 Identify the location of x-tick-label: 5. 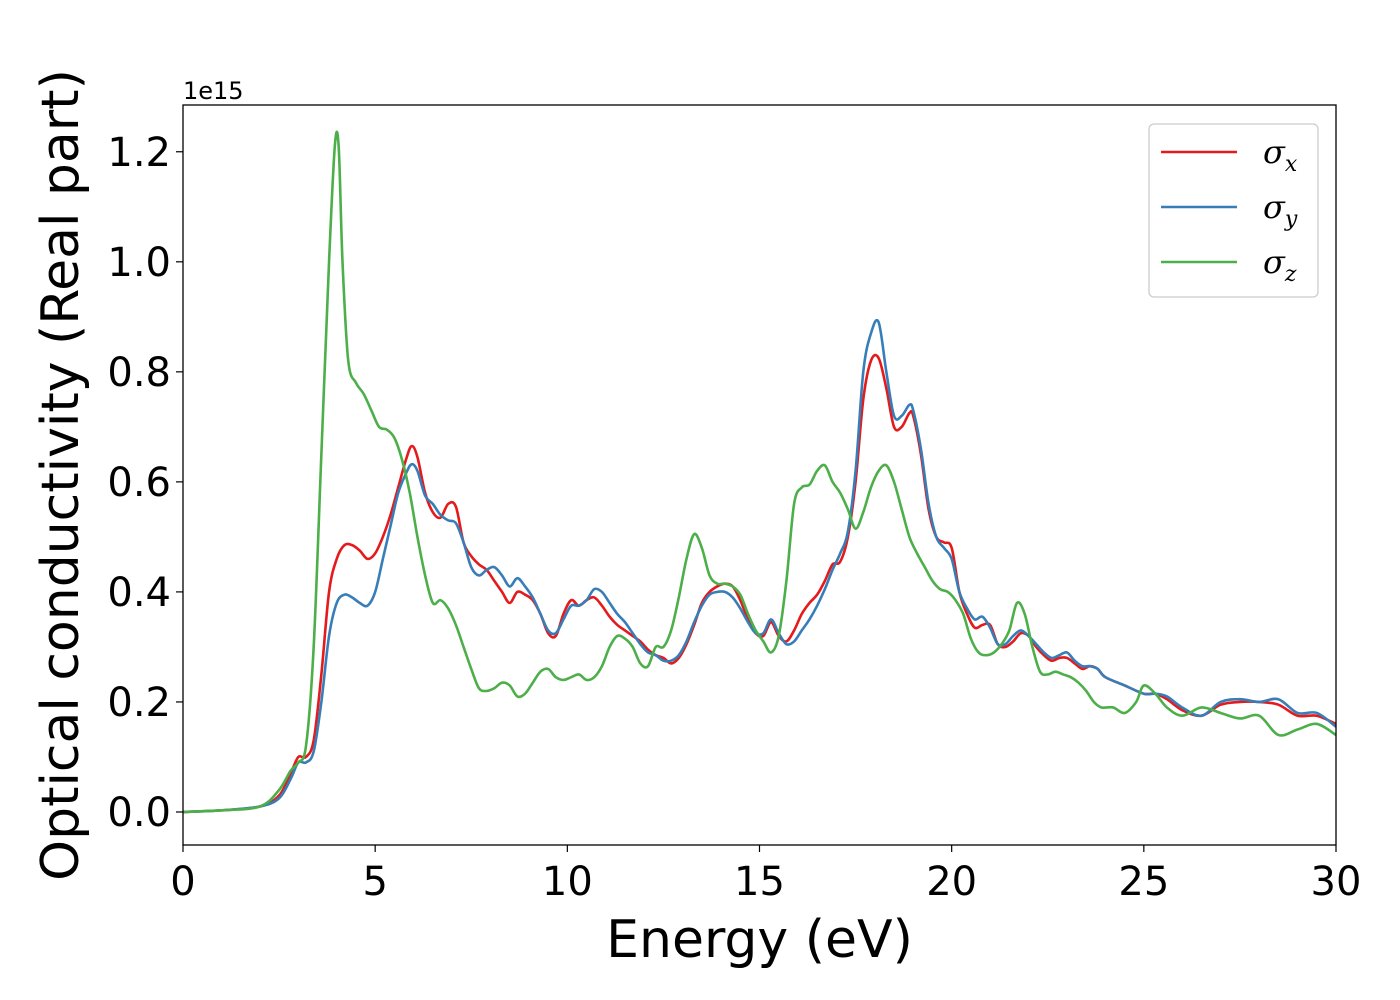
(374, 882).